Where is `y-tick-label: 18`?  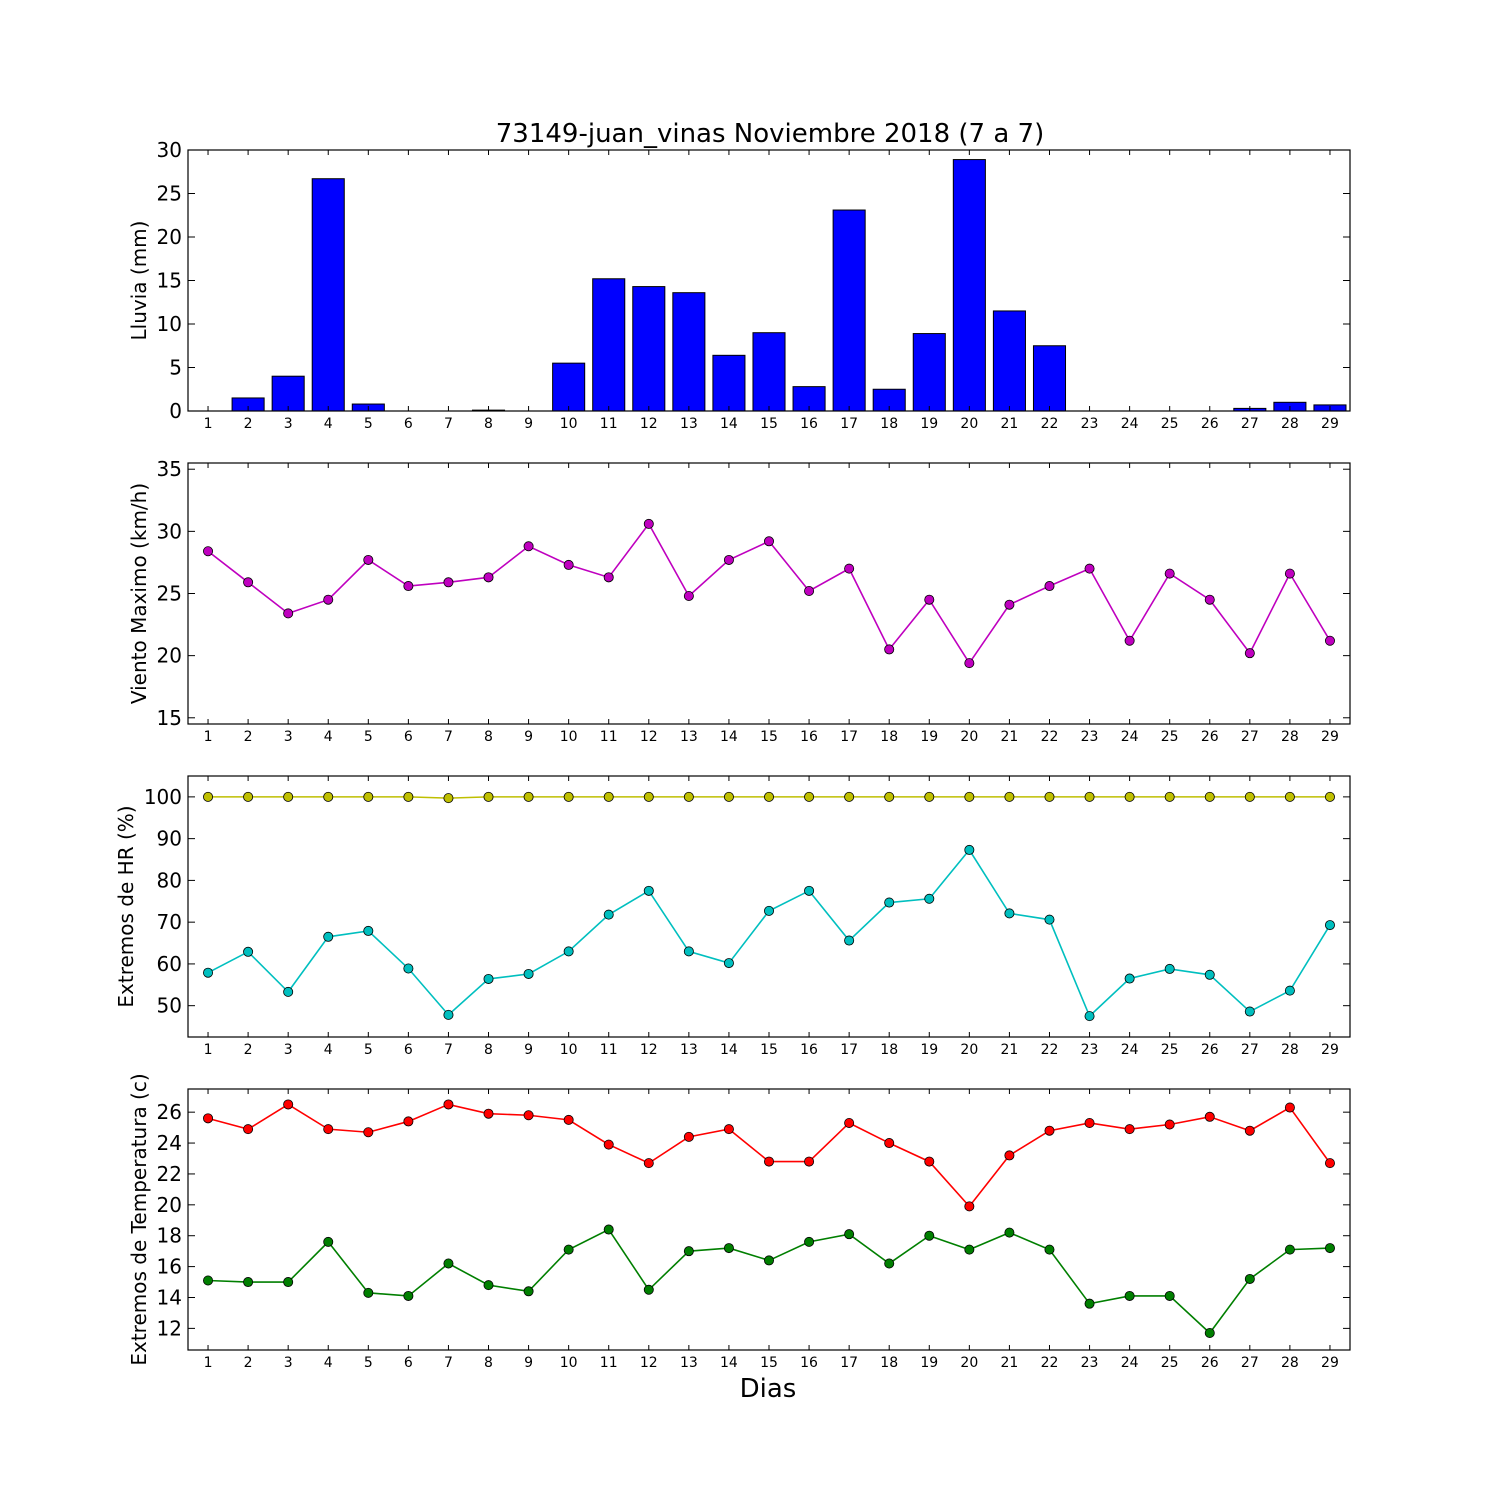 y-tick-label: 18 is located at coordinates (169, 1236).